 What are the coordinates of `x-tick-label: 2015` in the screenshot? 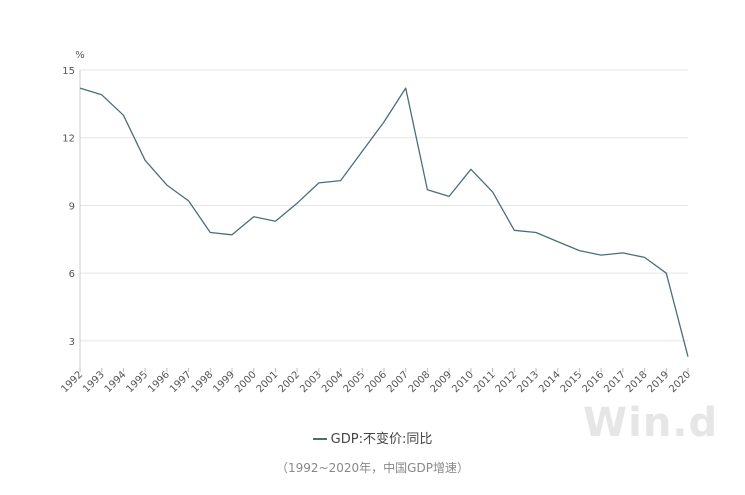 It's located at (572, 382).